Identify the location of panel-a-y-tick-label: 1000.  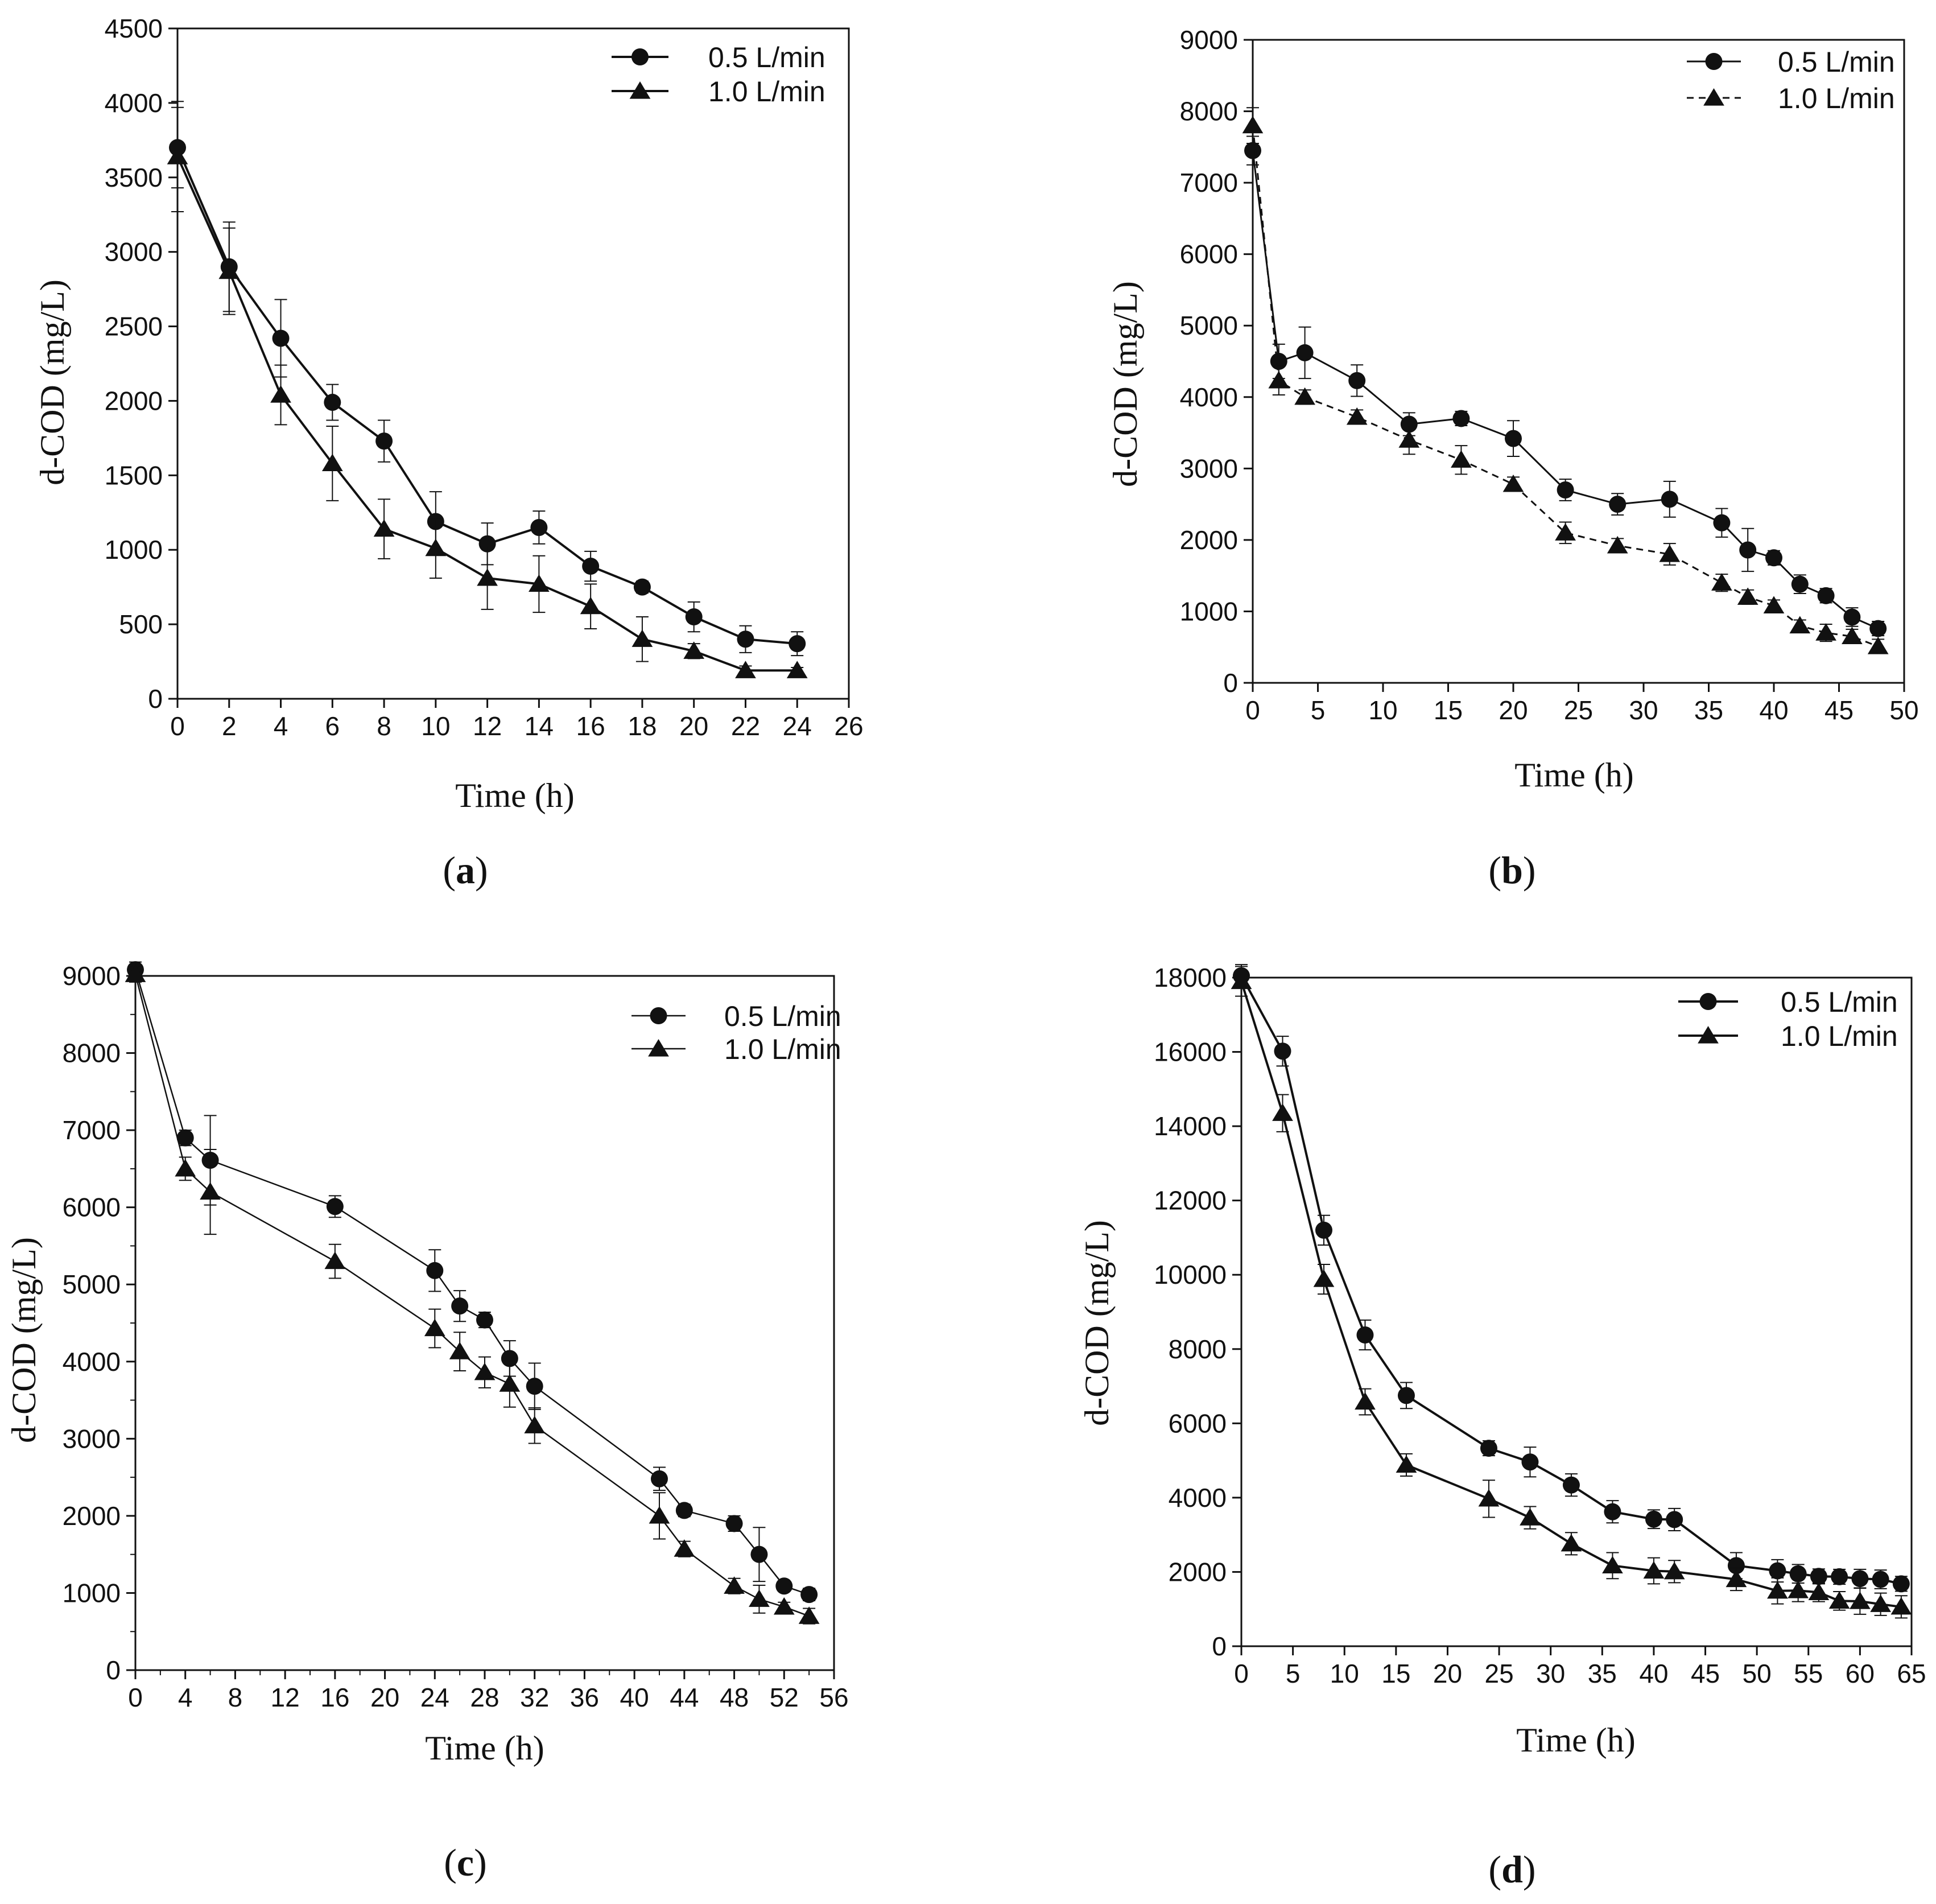
(134, 549).